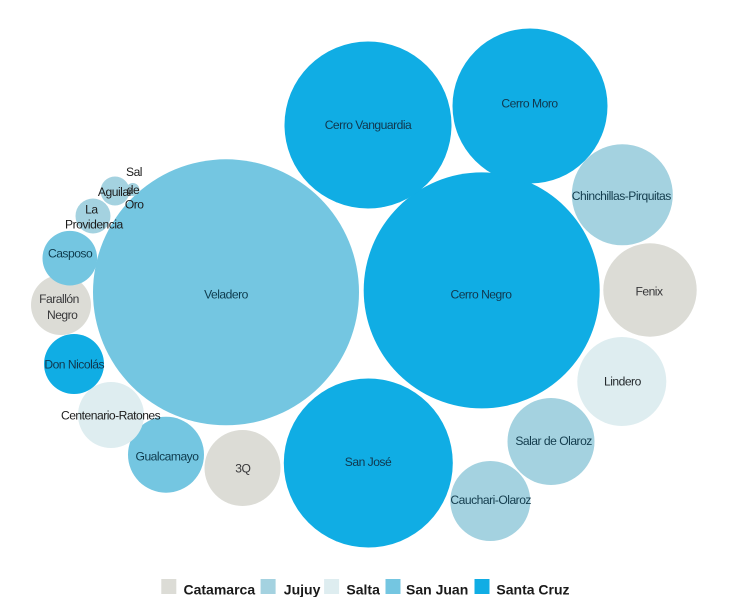  Describe the element at coordinates (437, 589) in the screenshot. I see `svg-text: San Juan` at that location.